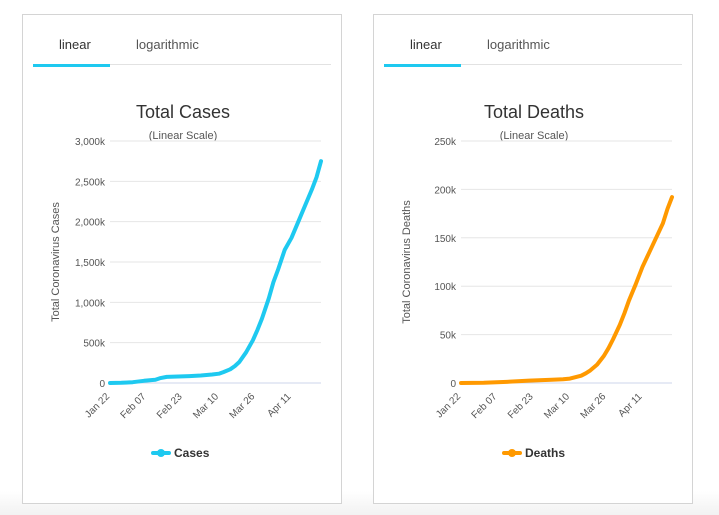 The width and height of the screenshot is (719, 515). I want to click on y-tick-label: 1,500k, so click(90, 263).